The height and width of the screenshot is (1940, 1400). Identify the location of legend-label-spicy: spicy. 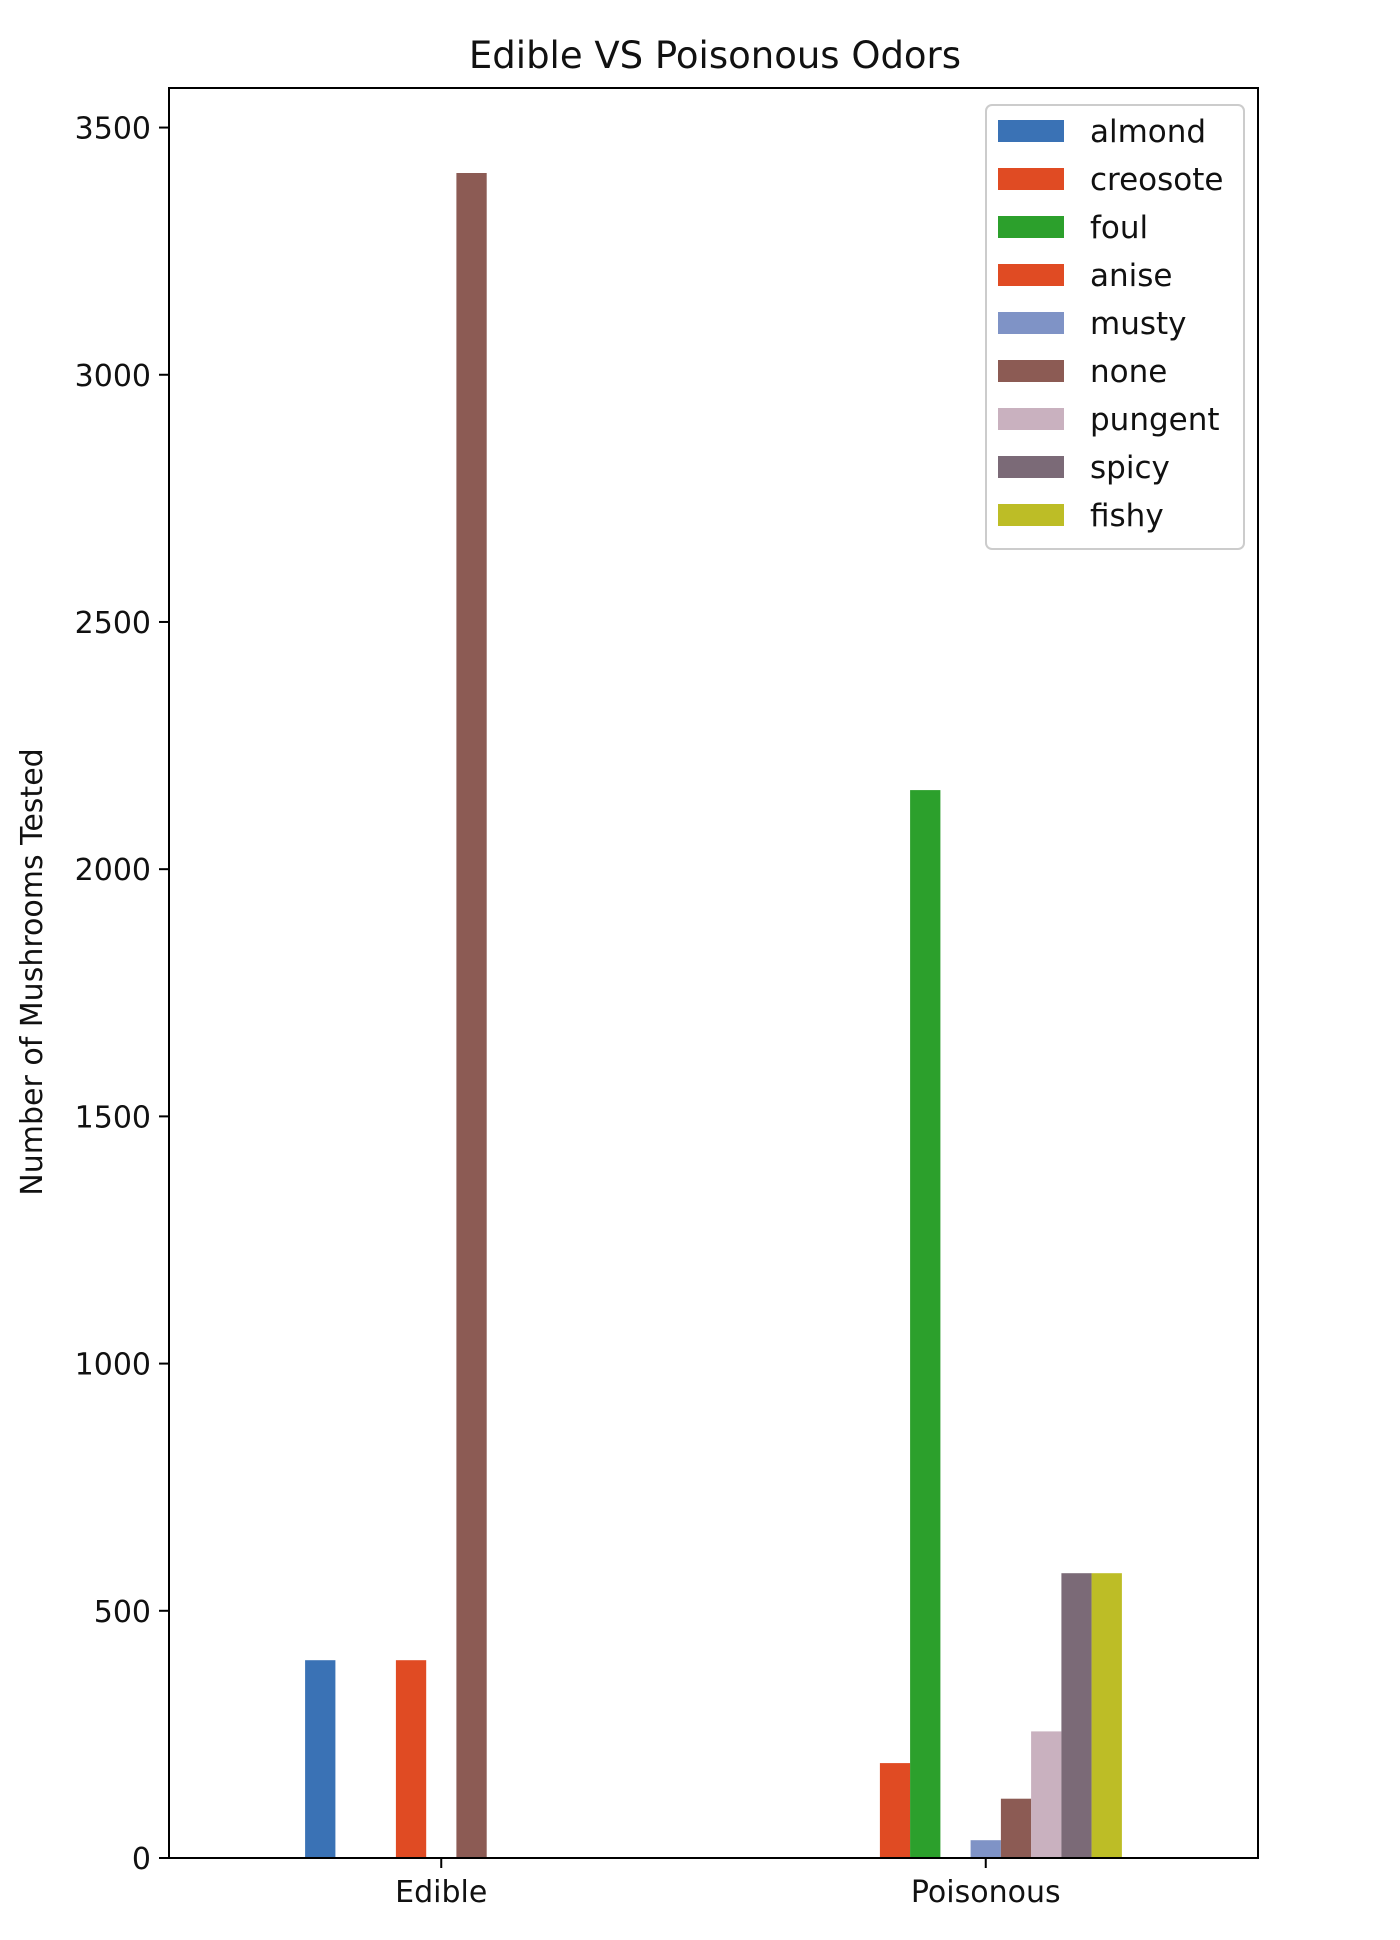
(1130, 468).